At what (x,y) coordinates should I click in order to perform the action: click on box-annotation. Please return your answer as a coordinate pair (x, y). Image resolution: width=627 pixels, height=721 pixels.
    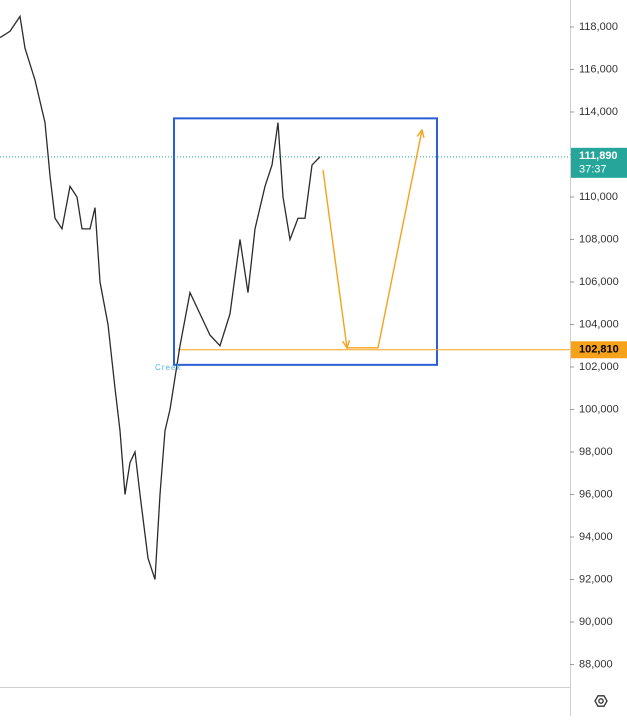
    Looking at the image, I should click on (305, 241).